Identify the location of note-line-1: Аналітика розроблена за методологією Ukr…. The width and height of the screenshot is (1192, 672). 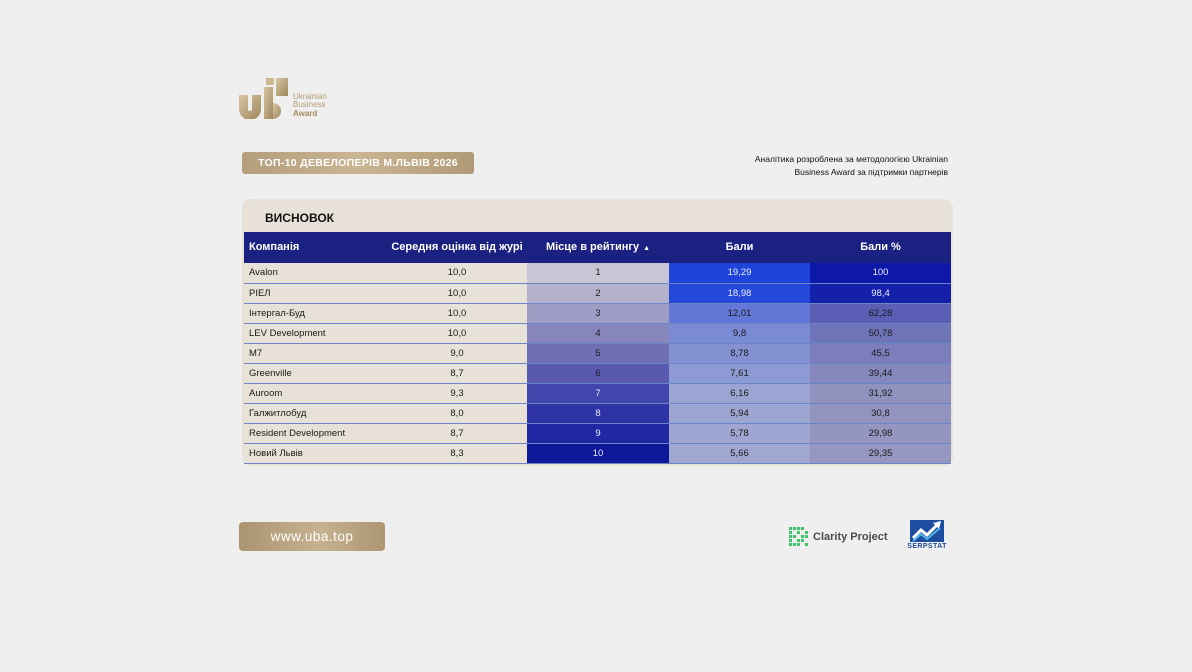
(851, 159).